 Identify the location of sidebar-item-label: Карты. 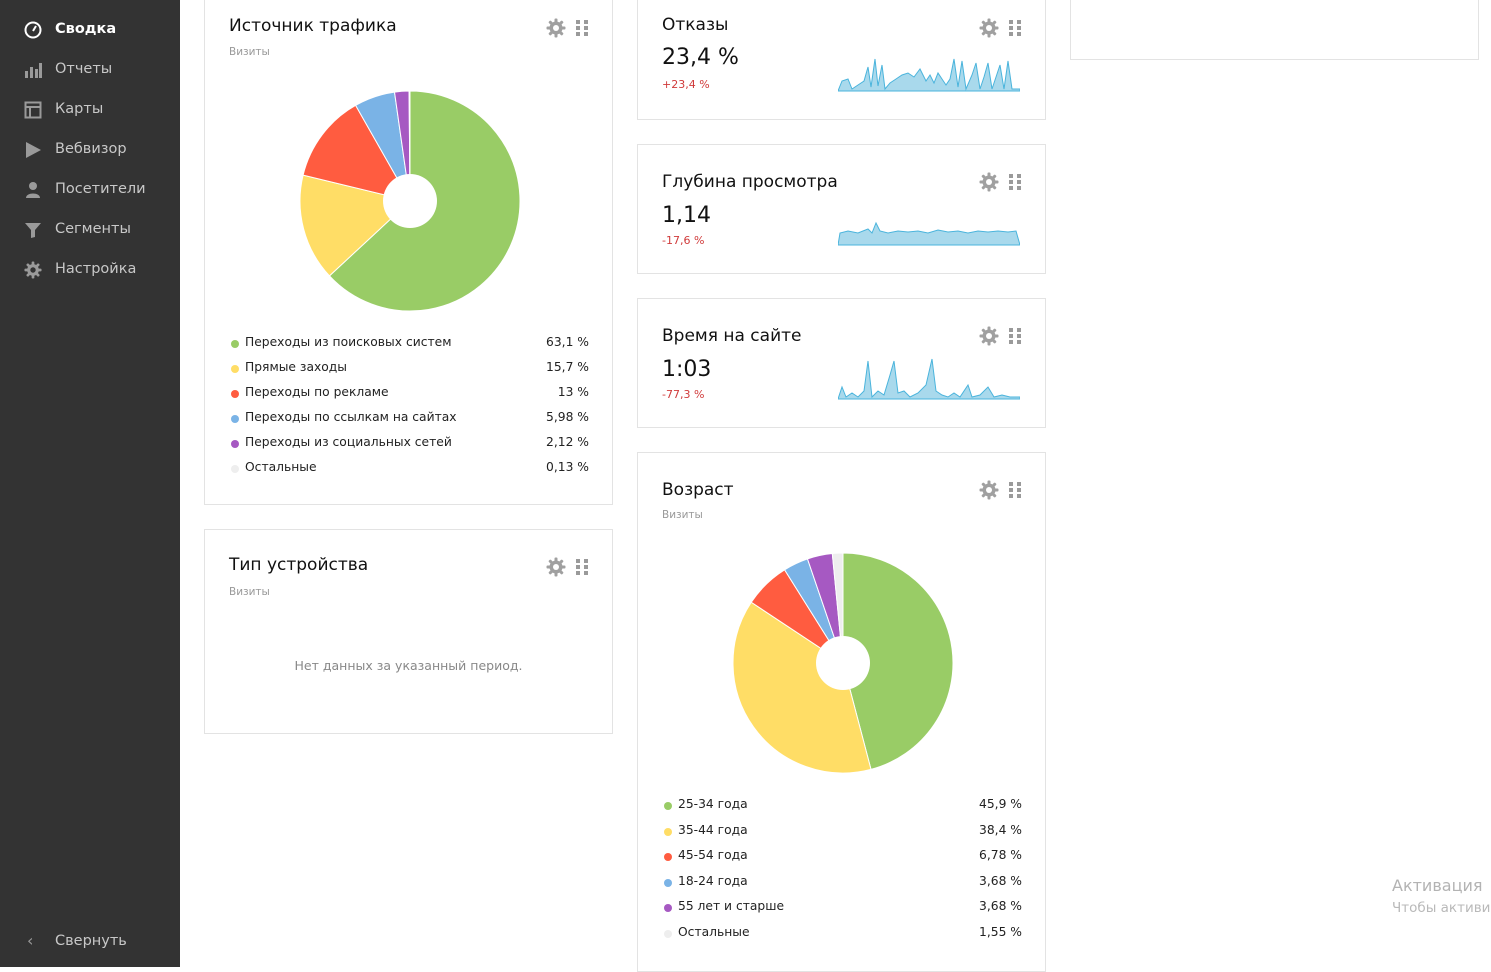
(79, 109).